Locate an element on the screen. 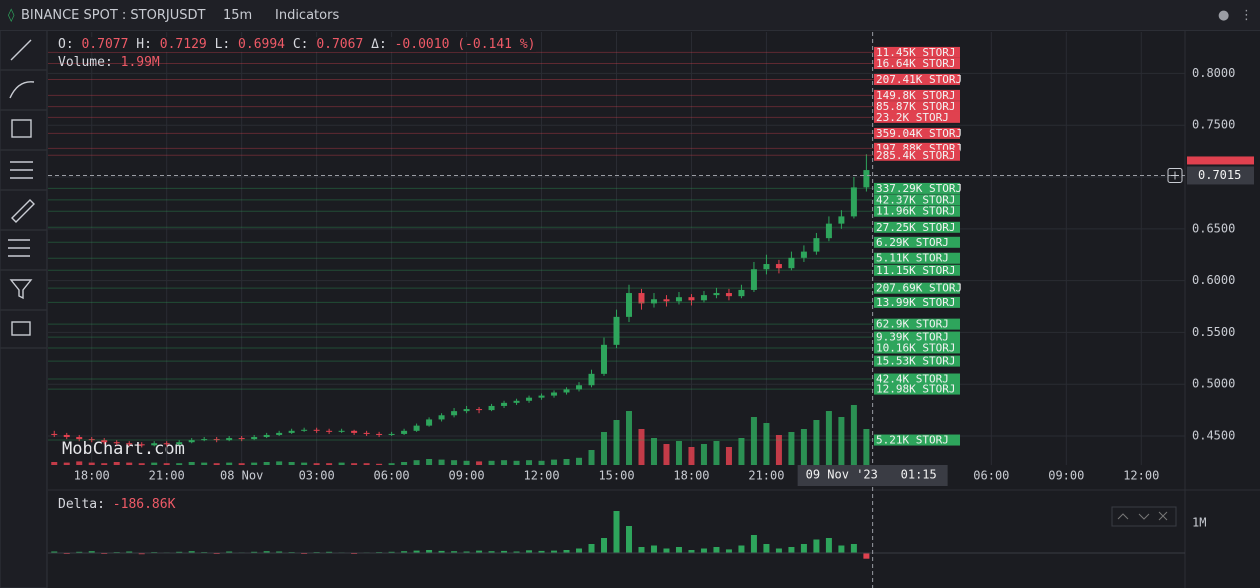  ohlc-value: 0.6994 is located at coordinates (262, 44).